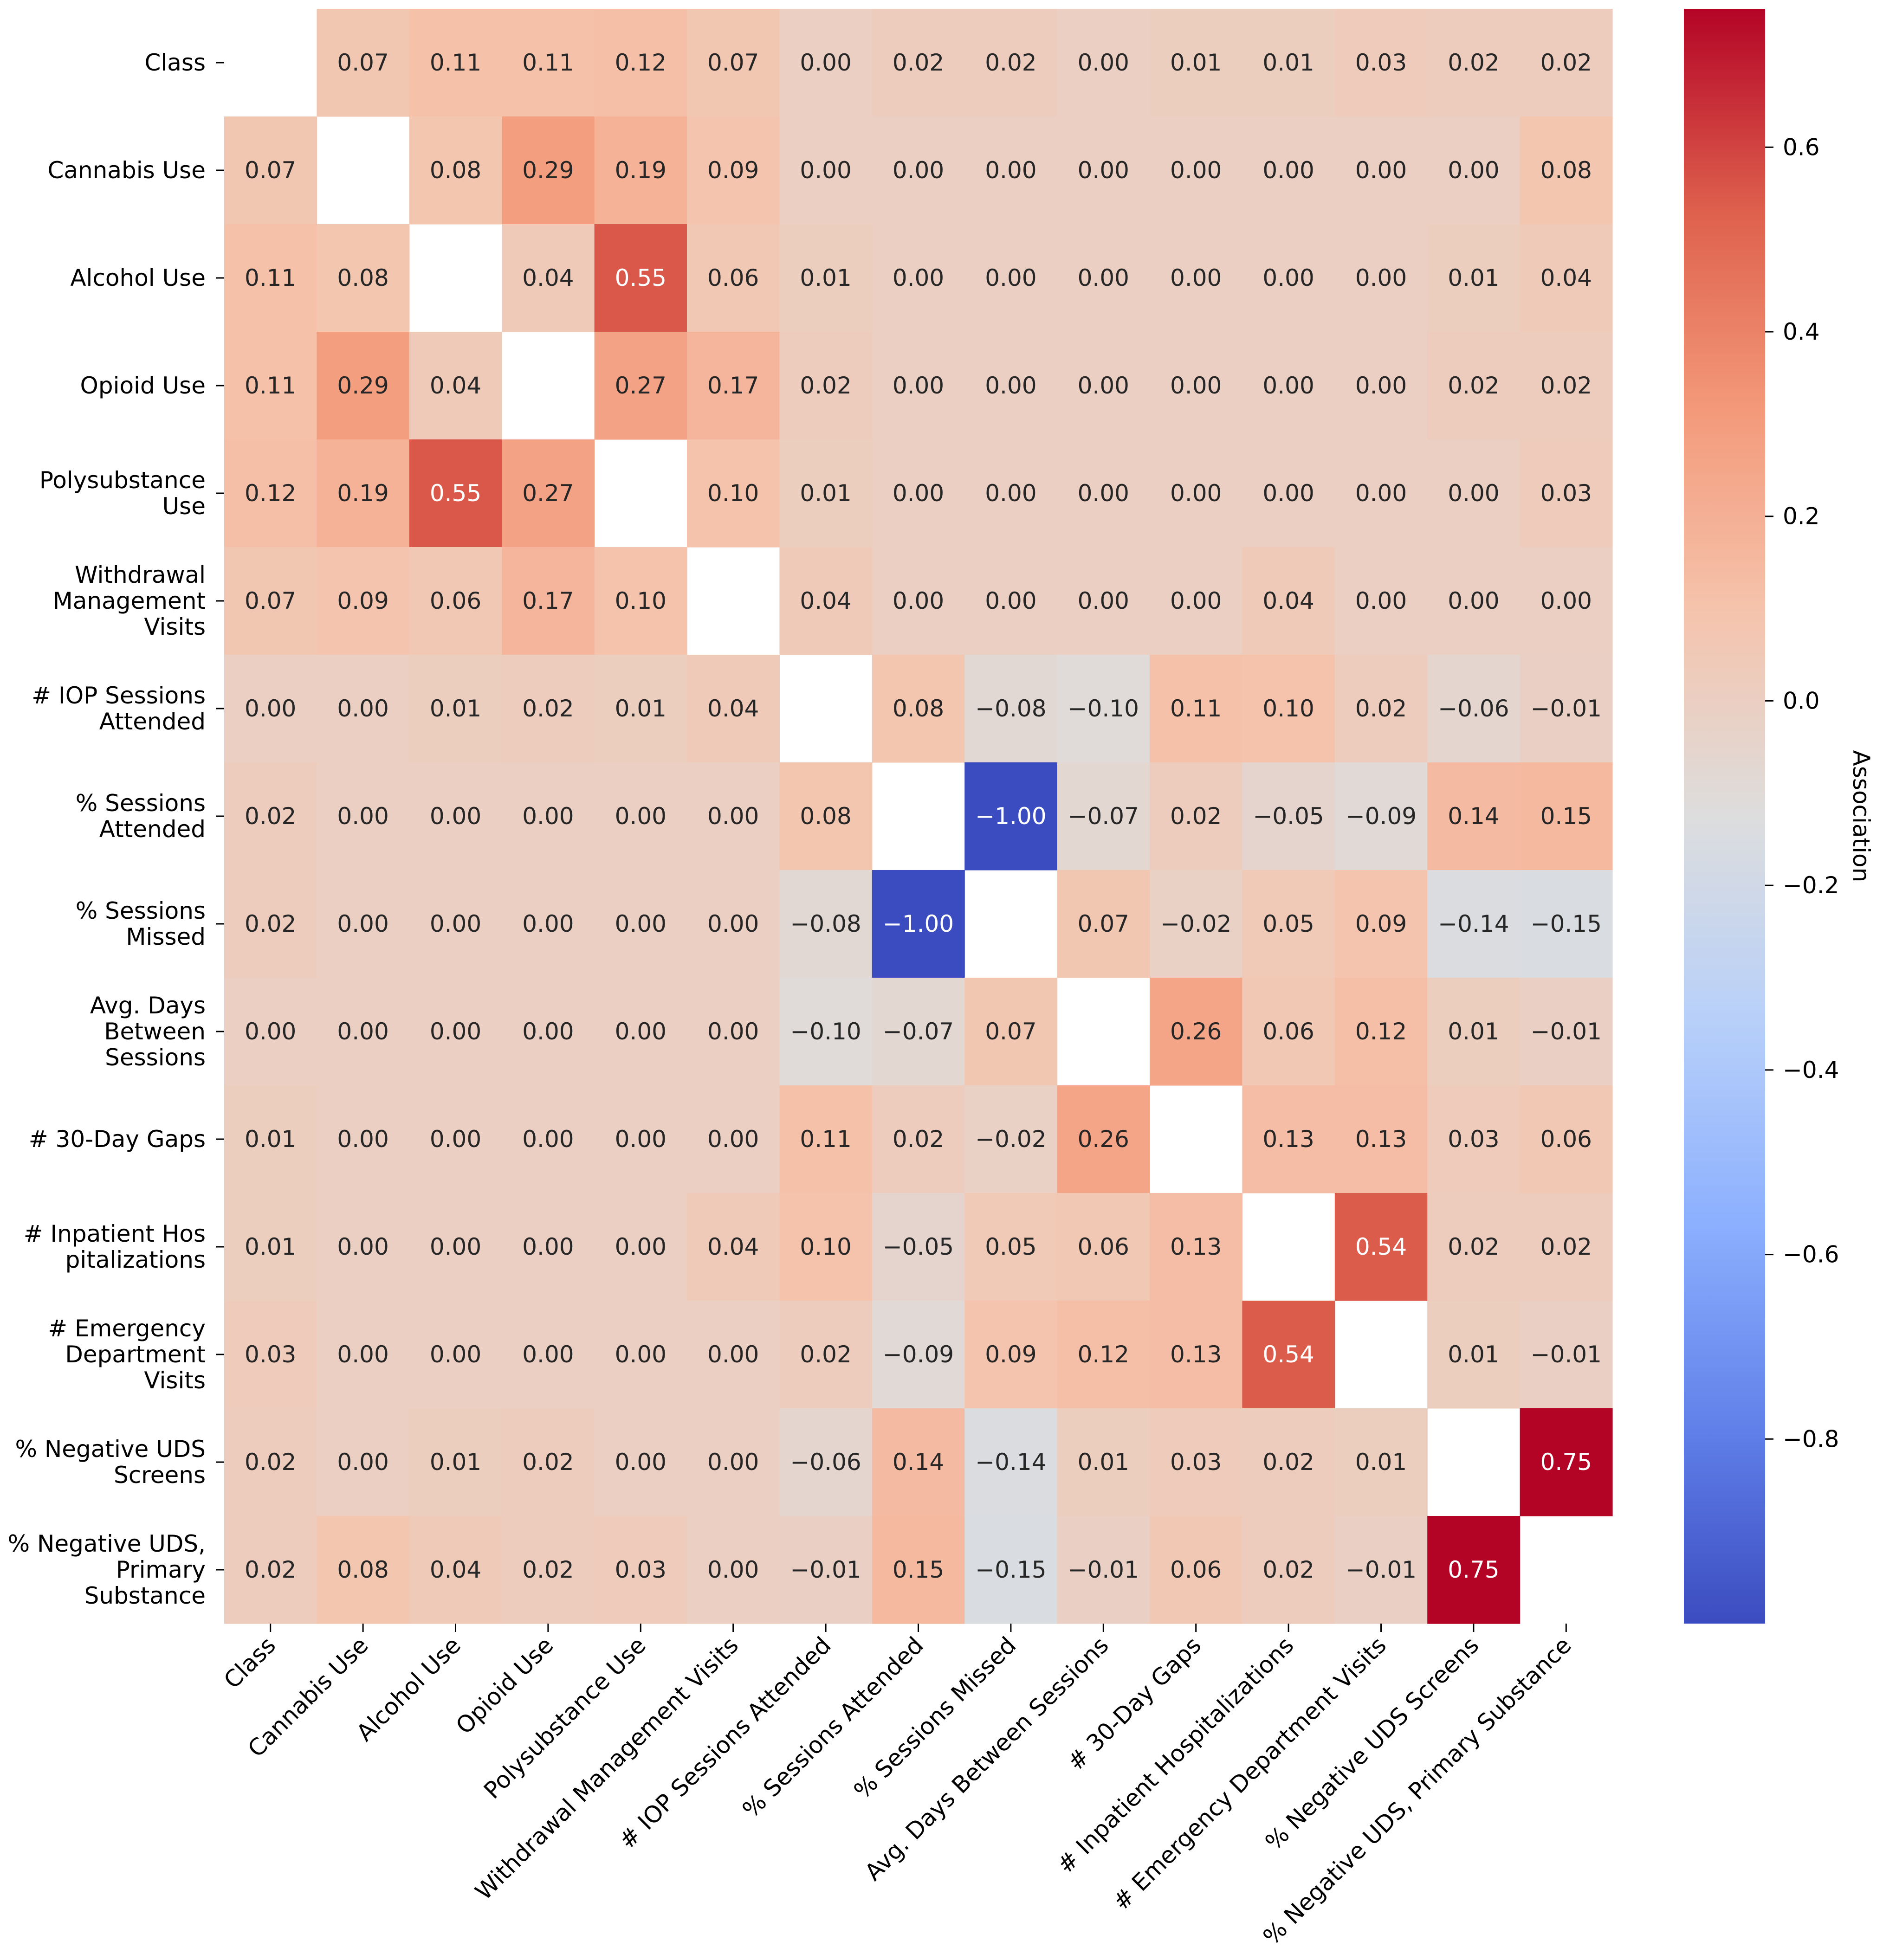 The image size is (1883, 1960). What do you see at coordinates (918, 1246) in the screenshot?
I see `cell-value-label: −0.05` at bounding box center [918, 1246].